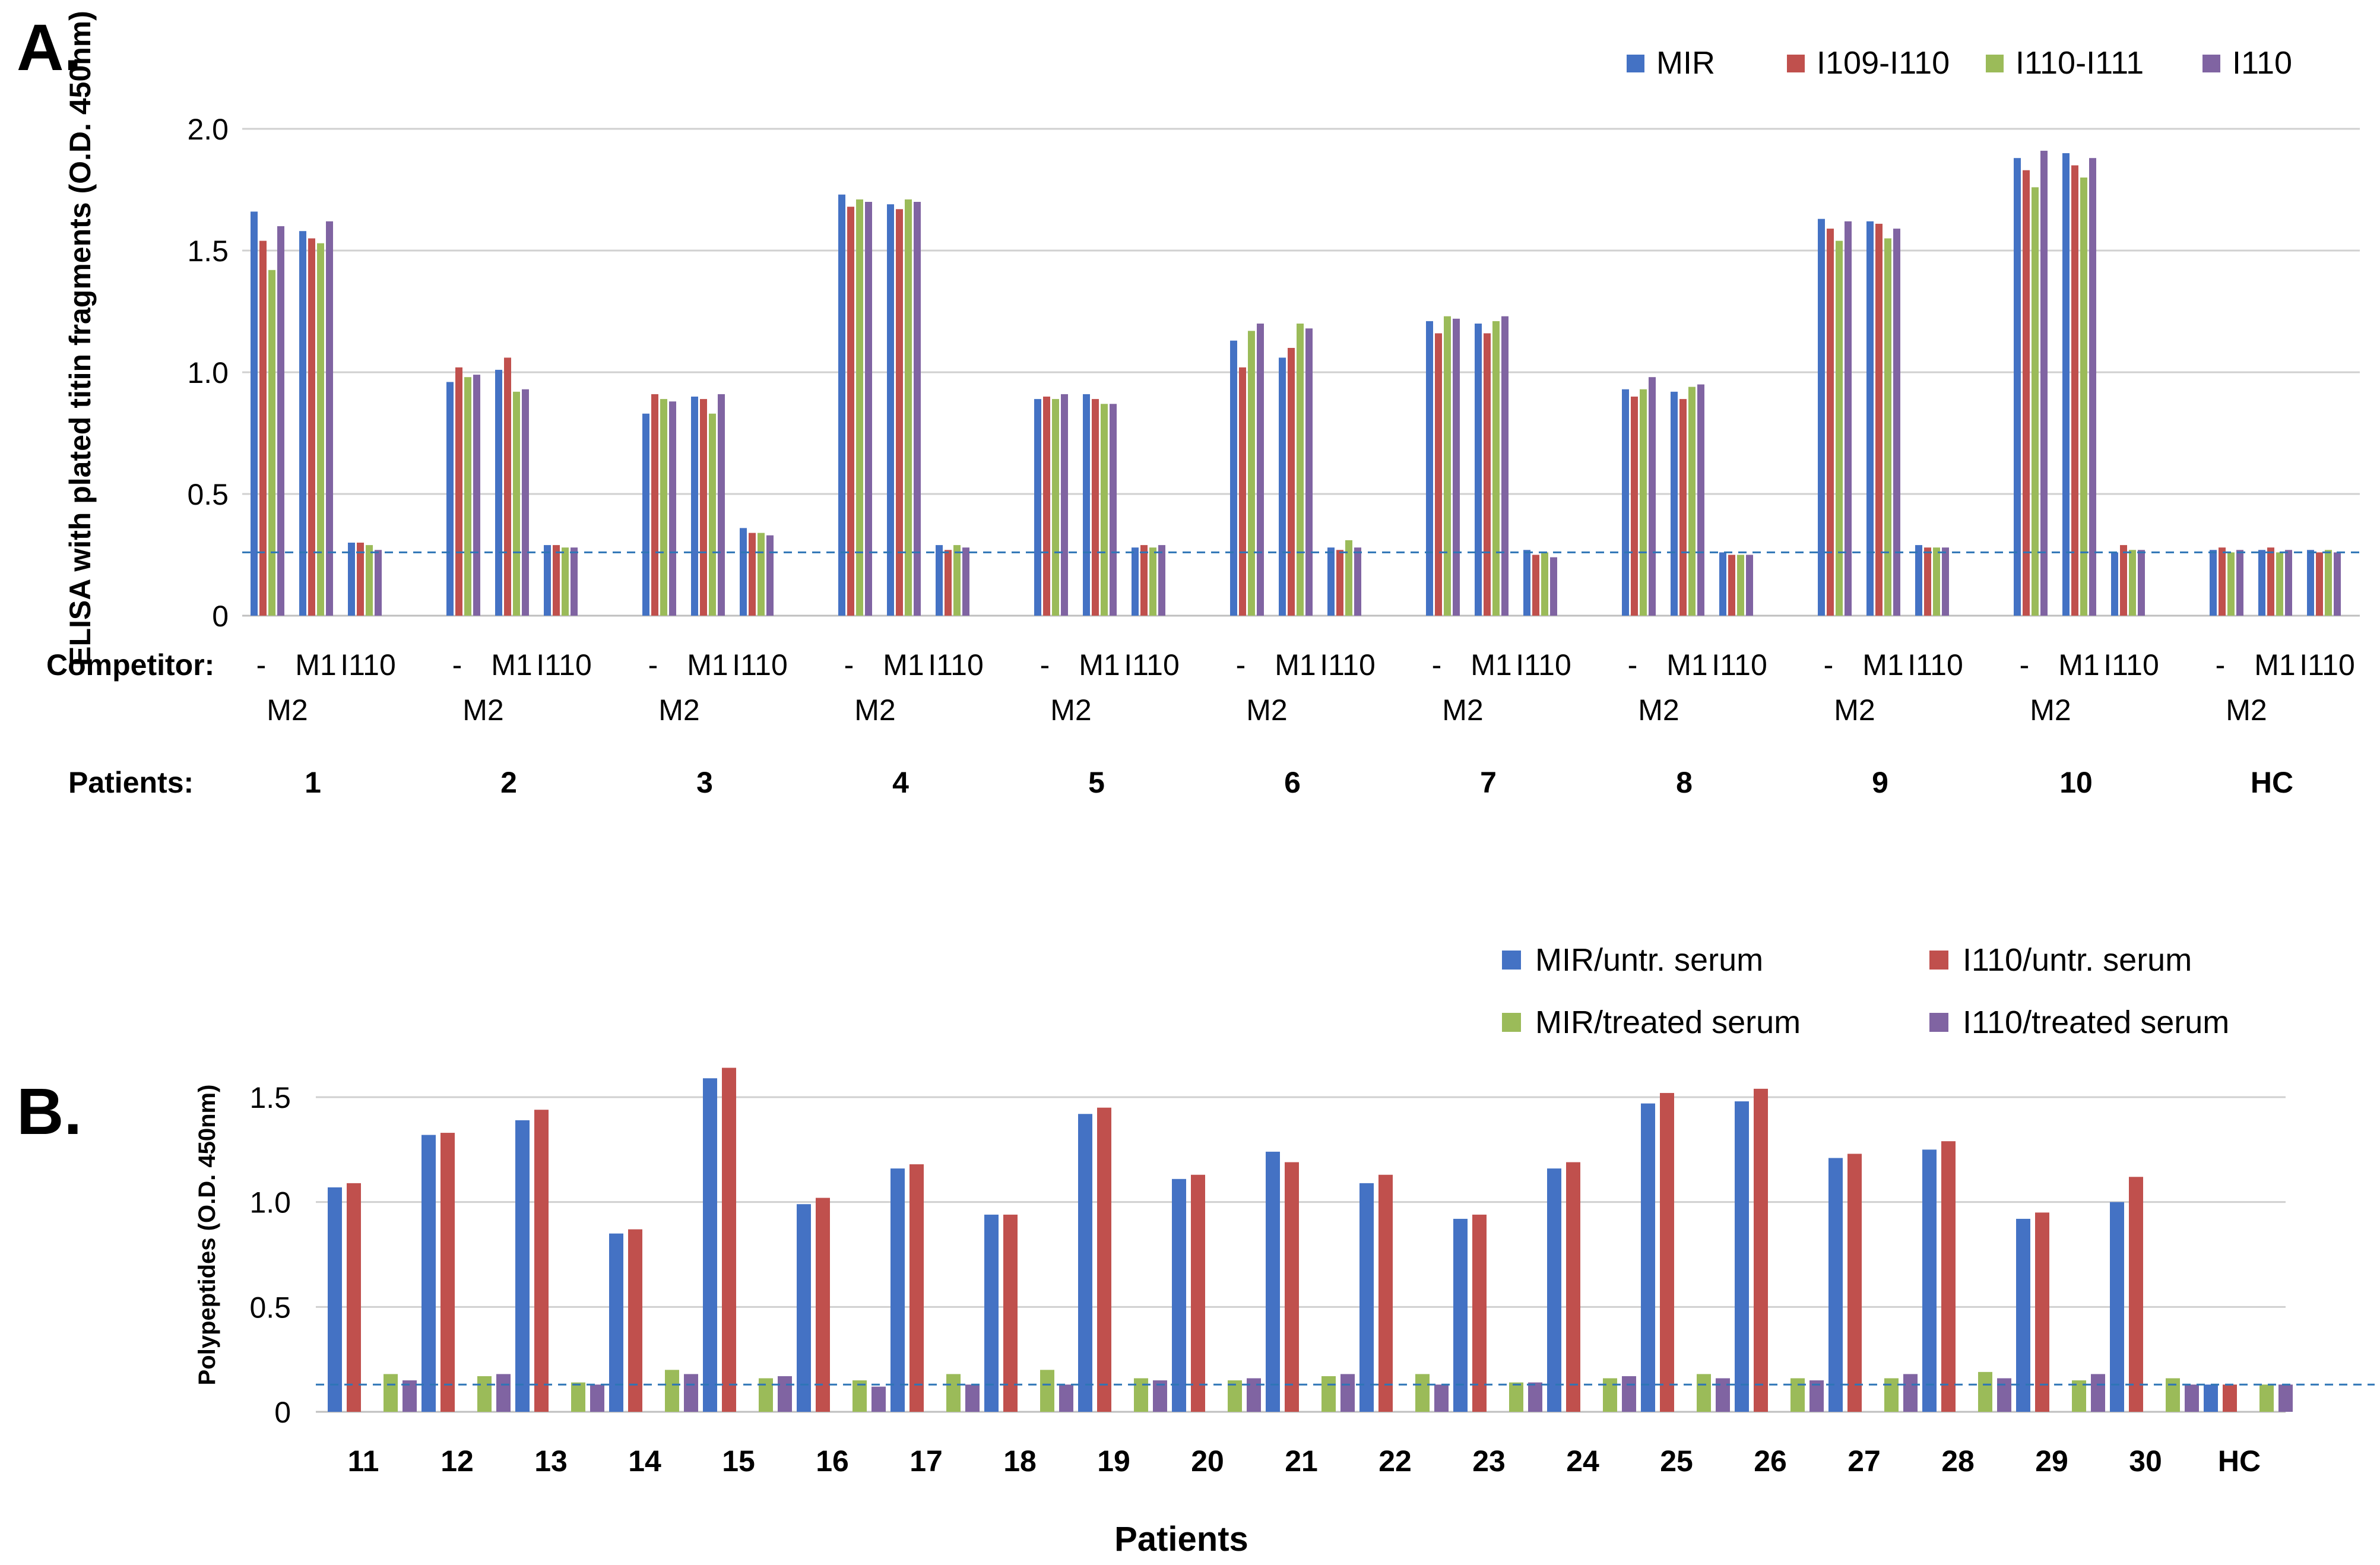 The image size is (2380, 1565). I want to click on bar-p23-MIR/untr. serum, so click(1460, 1315).